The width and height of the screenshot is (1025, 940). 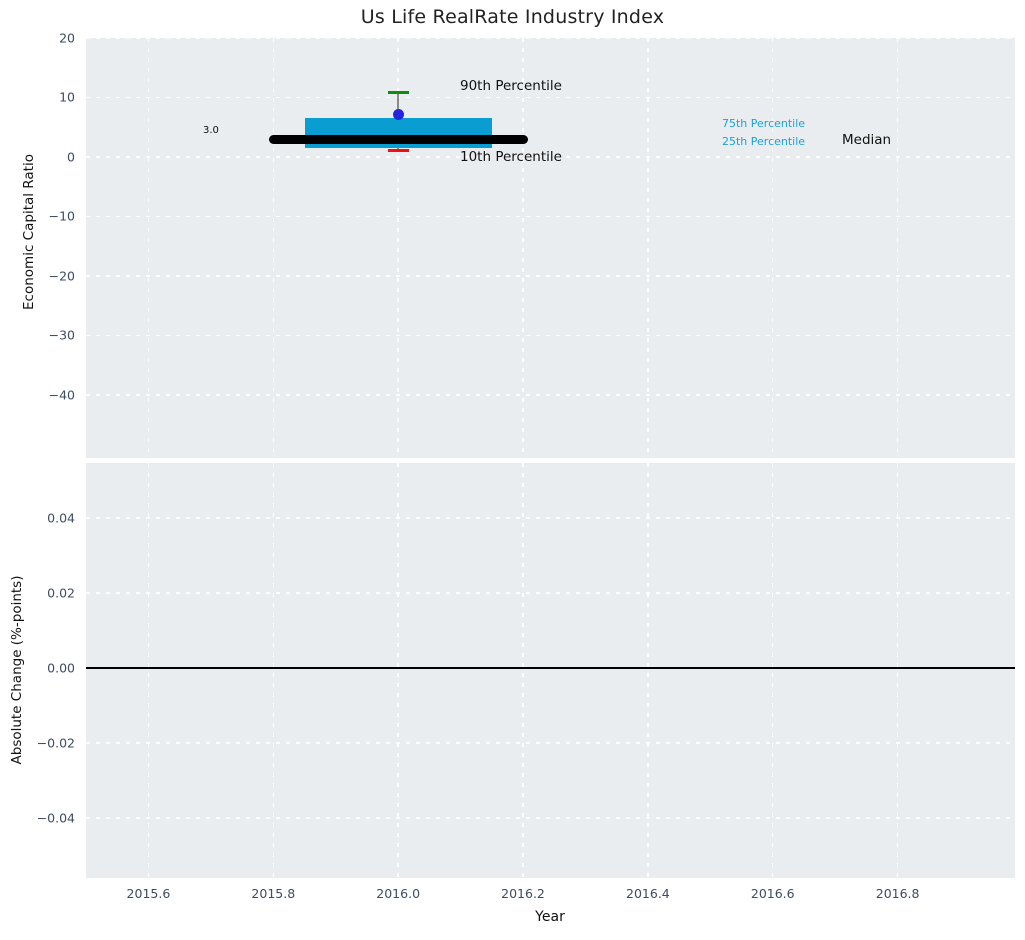 What do you see at coordinates (61, 518) in the screenshot?
I see `y-tick-label: 0.04` at bounding box center [61, 518].